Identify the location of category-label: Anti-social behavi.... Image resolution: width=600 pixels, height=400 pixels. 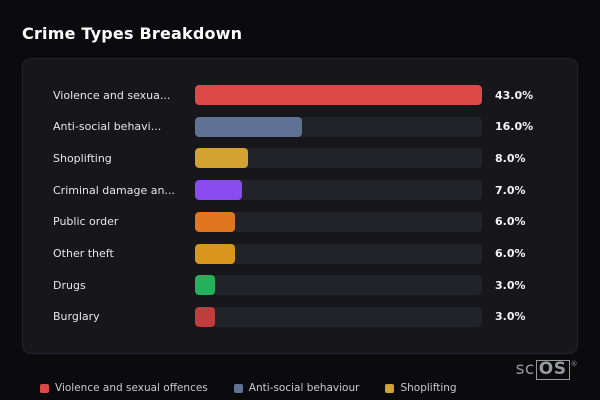
(107, 127).